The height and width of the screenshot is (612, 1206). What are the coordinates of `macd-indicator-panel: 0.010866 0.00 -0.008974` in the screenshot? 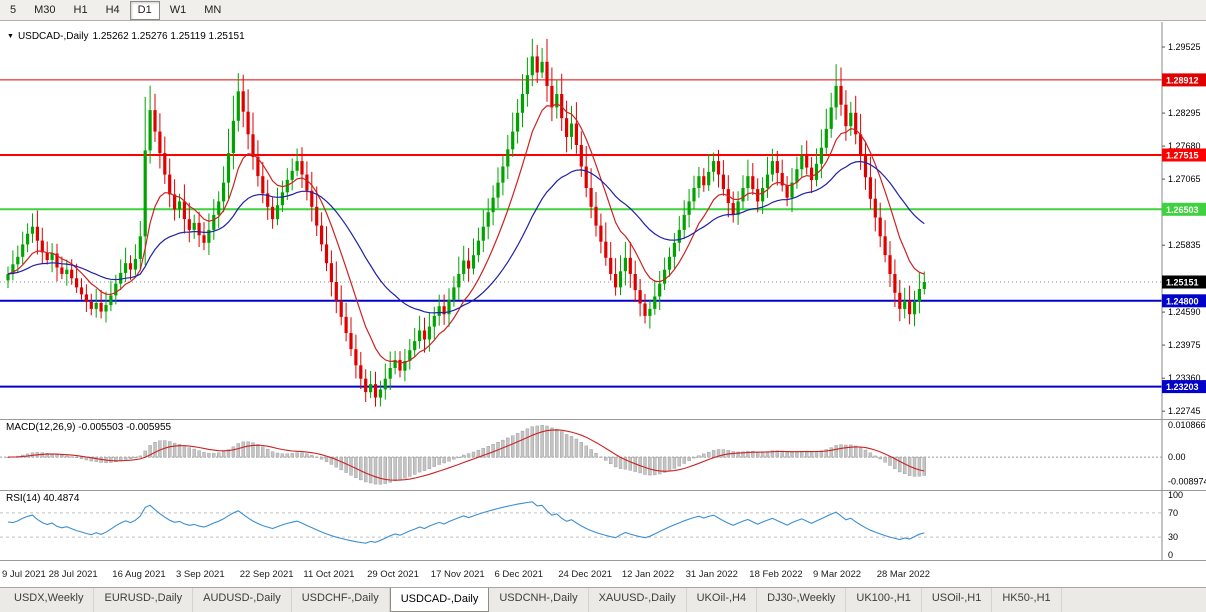 It's located at (603, 454).